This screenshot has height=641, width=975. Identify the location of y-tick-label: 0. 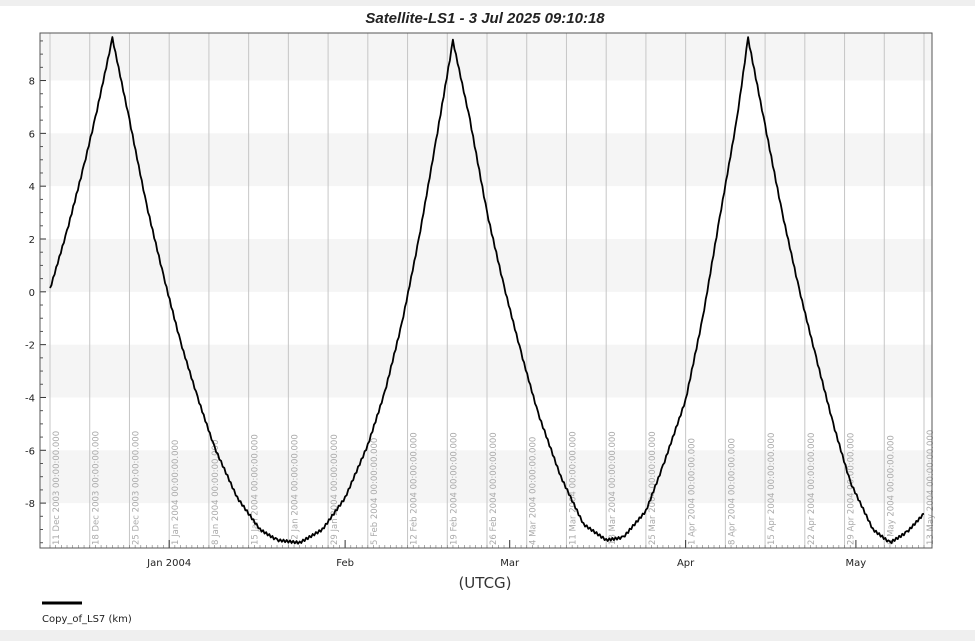
(32, 293).